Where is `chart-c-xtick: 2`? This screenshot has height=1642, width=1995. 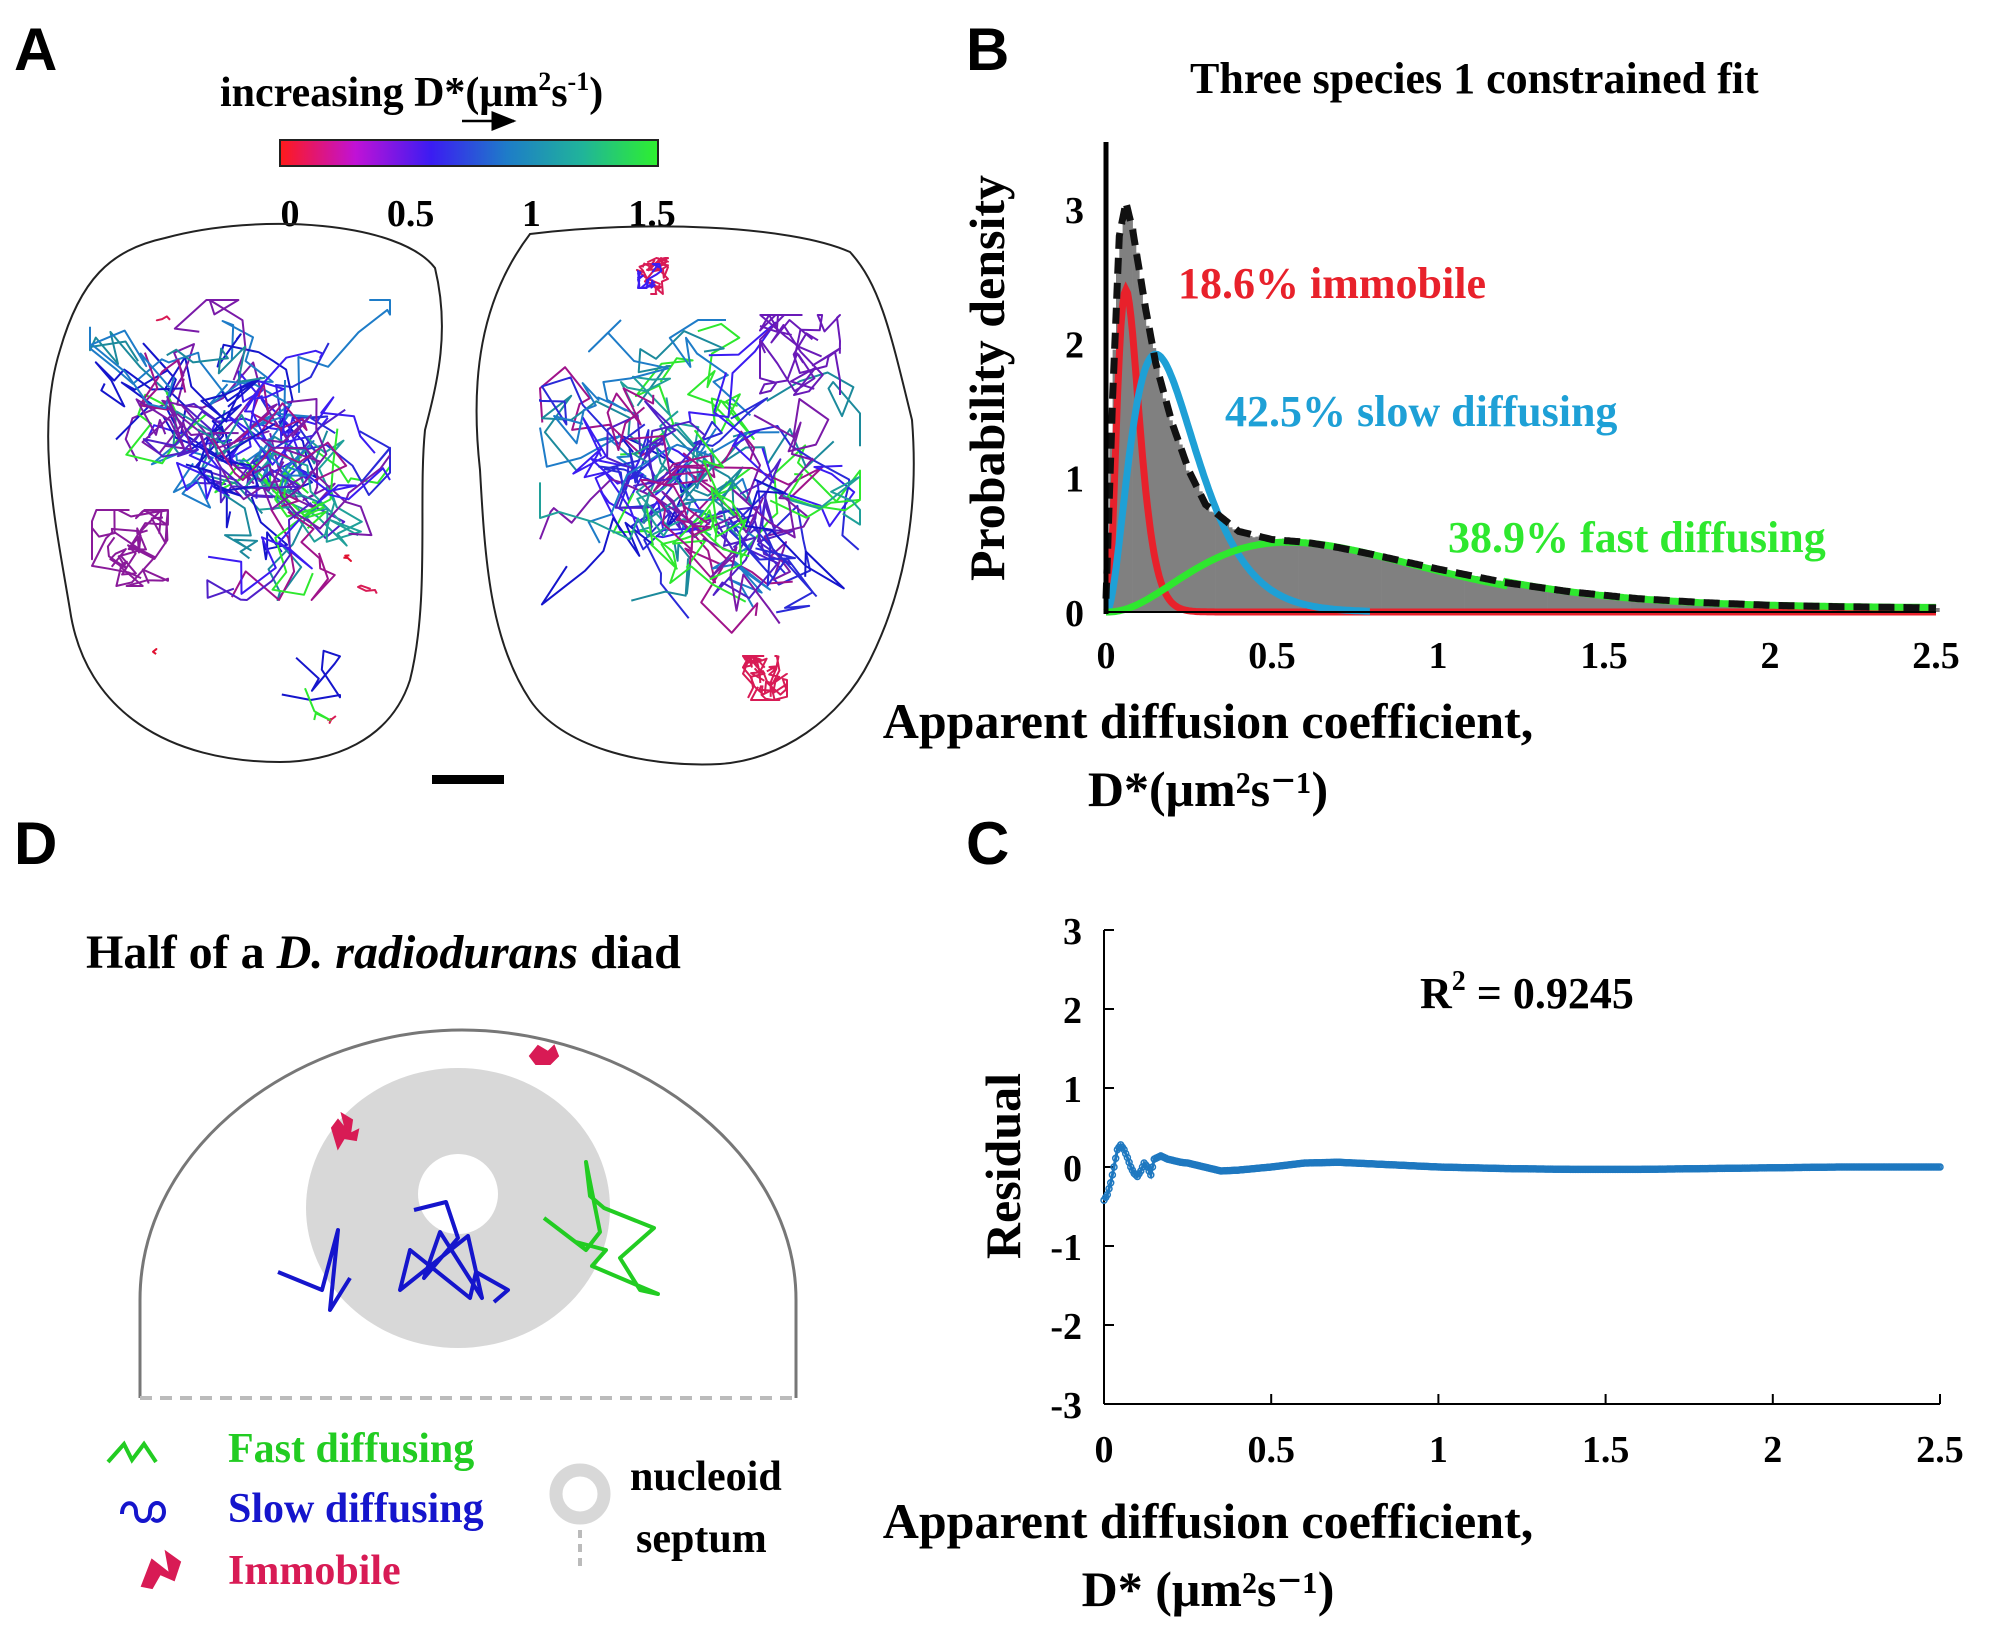 chart-c-xtick: 2 is located at coordinates (1772, 1450).